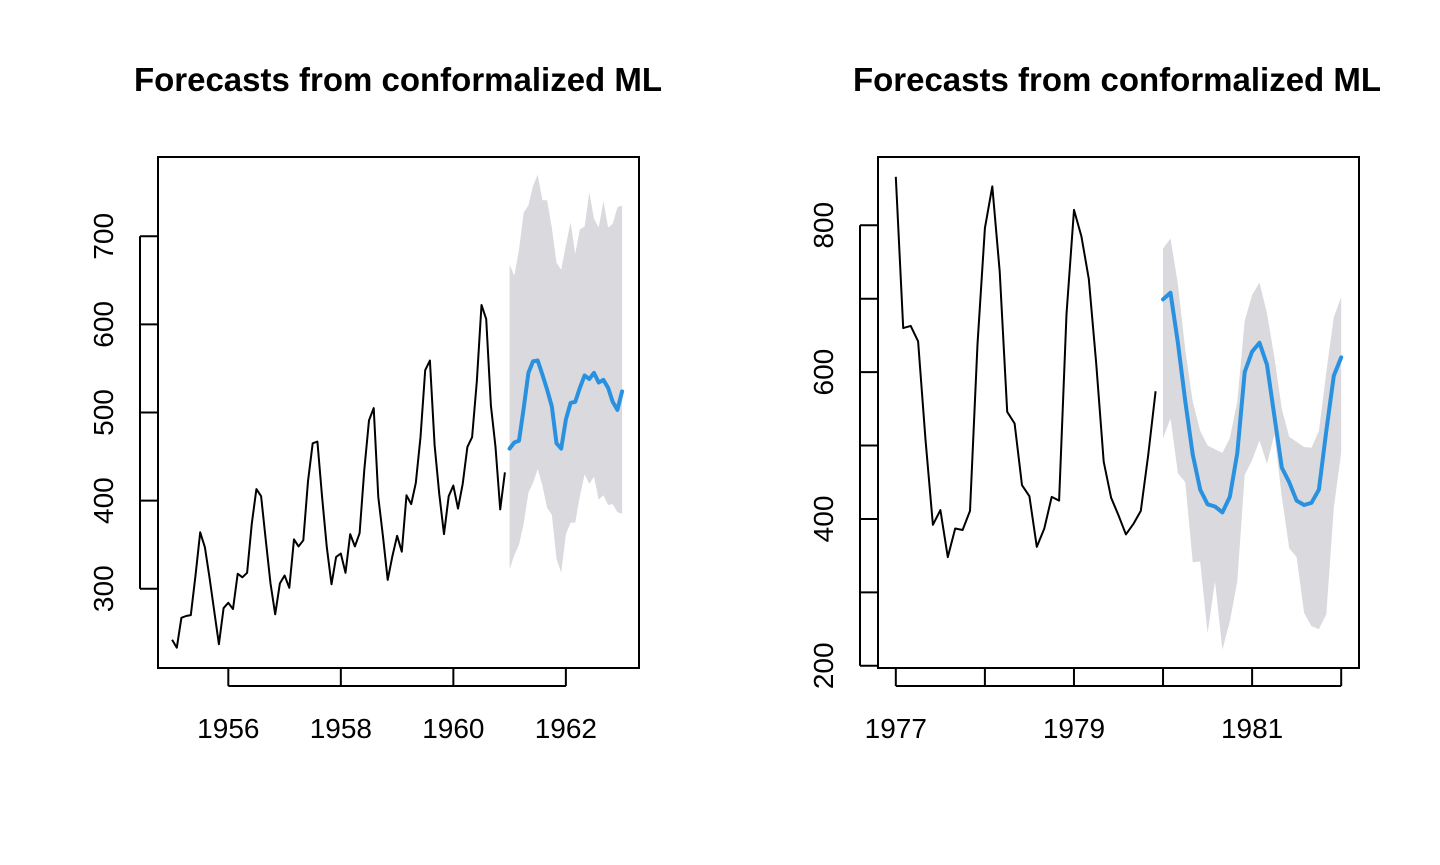 The image size is (1440, 865). Describe the element at coordinates (823, 665) in the screenshot. I see `y-tick-label: 200` at that location.